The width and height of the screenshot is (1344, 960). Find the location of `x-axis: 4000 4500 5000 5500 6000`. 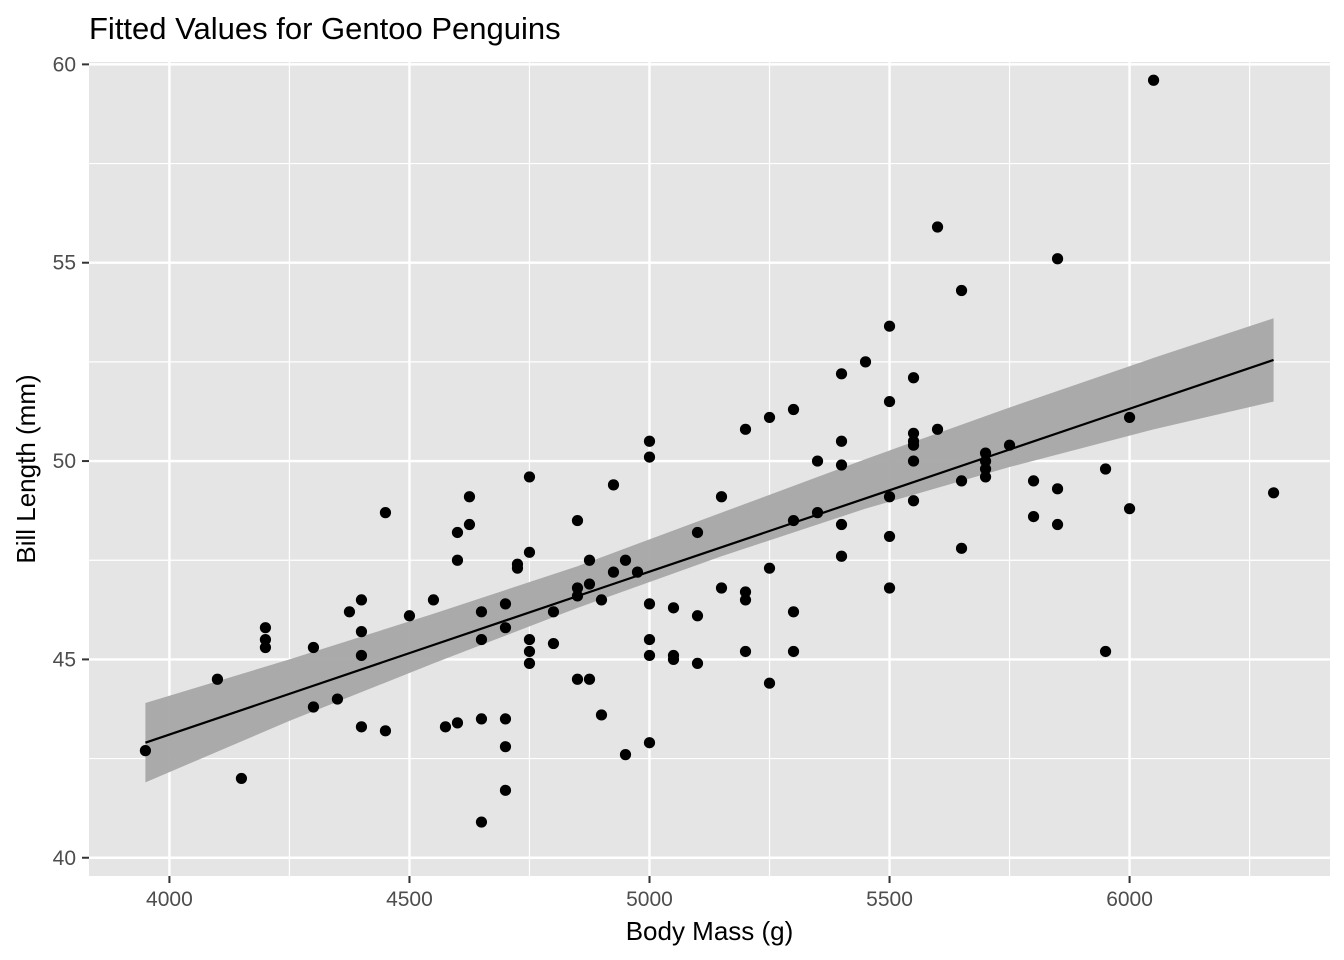

x-axis: 4000 4500 5000 5500 6000 is located at coordinates (649, 893).